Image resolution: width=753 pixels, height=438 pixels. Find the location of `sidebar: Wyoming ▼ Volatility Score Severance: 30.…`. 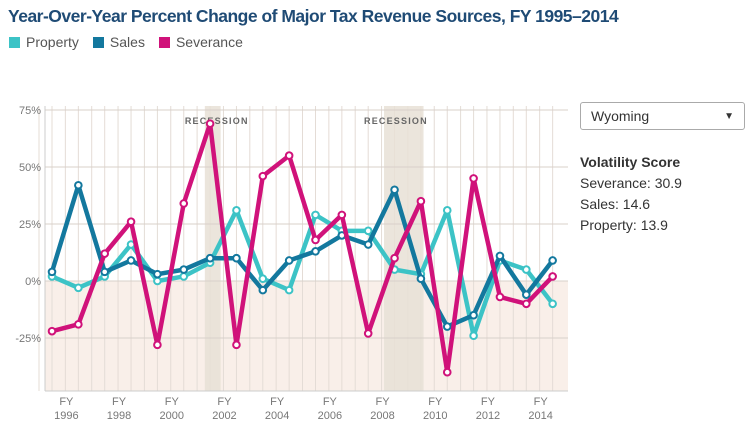

sidebar: Wyoming ▼ Volatility Score Severance: 30.… is located at coordinates (662, 167).